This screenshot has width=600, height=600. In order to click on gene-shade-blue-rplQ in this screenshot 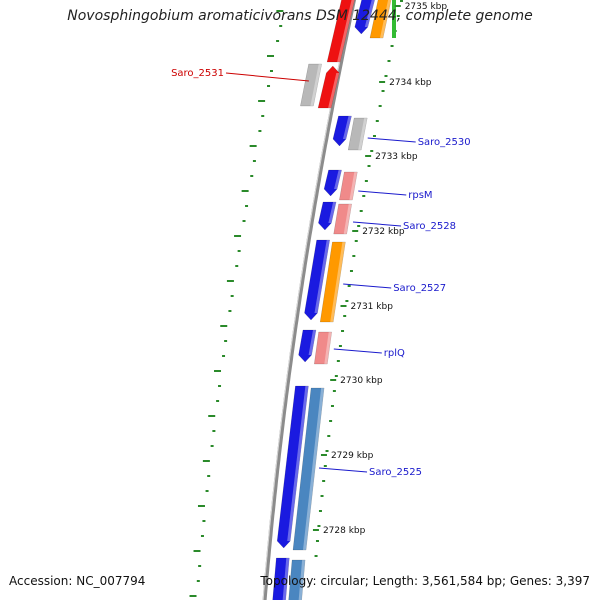, I will do `click(312, 342)`.